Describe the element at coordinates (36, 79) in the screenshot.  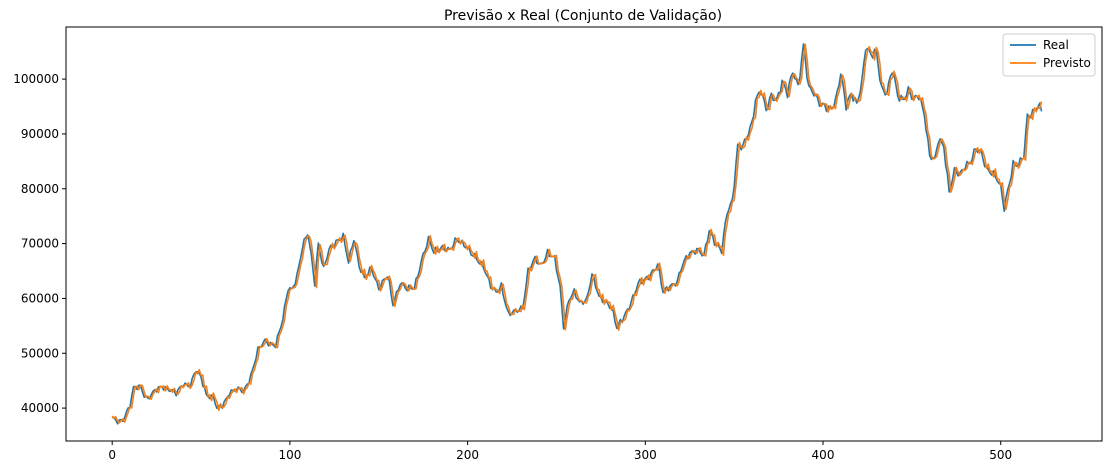
I see `y-tick-label: 100000` at that location.